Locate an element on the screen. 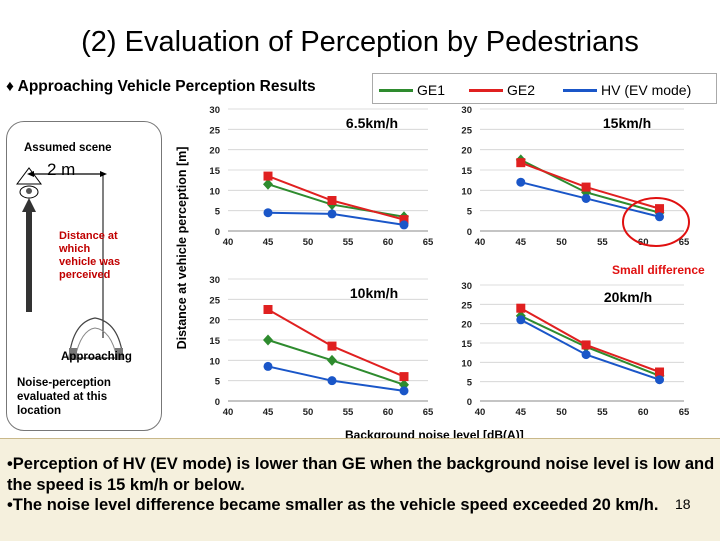 The width and height of the screenshot is (720, 541). legend-line-hv is located at coordinates (580, 90).